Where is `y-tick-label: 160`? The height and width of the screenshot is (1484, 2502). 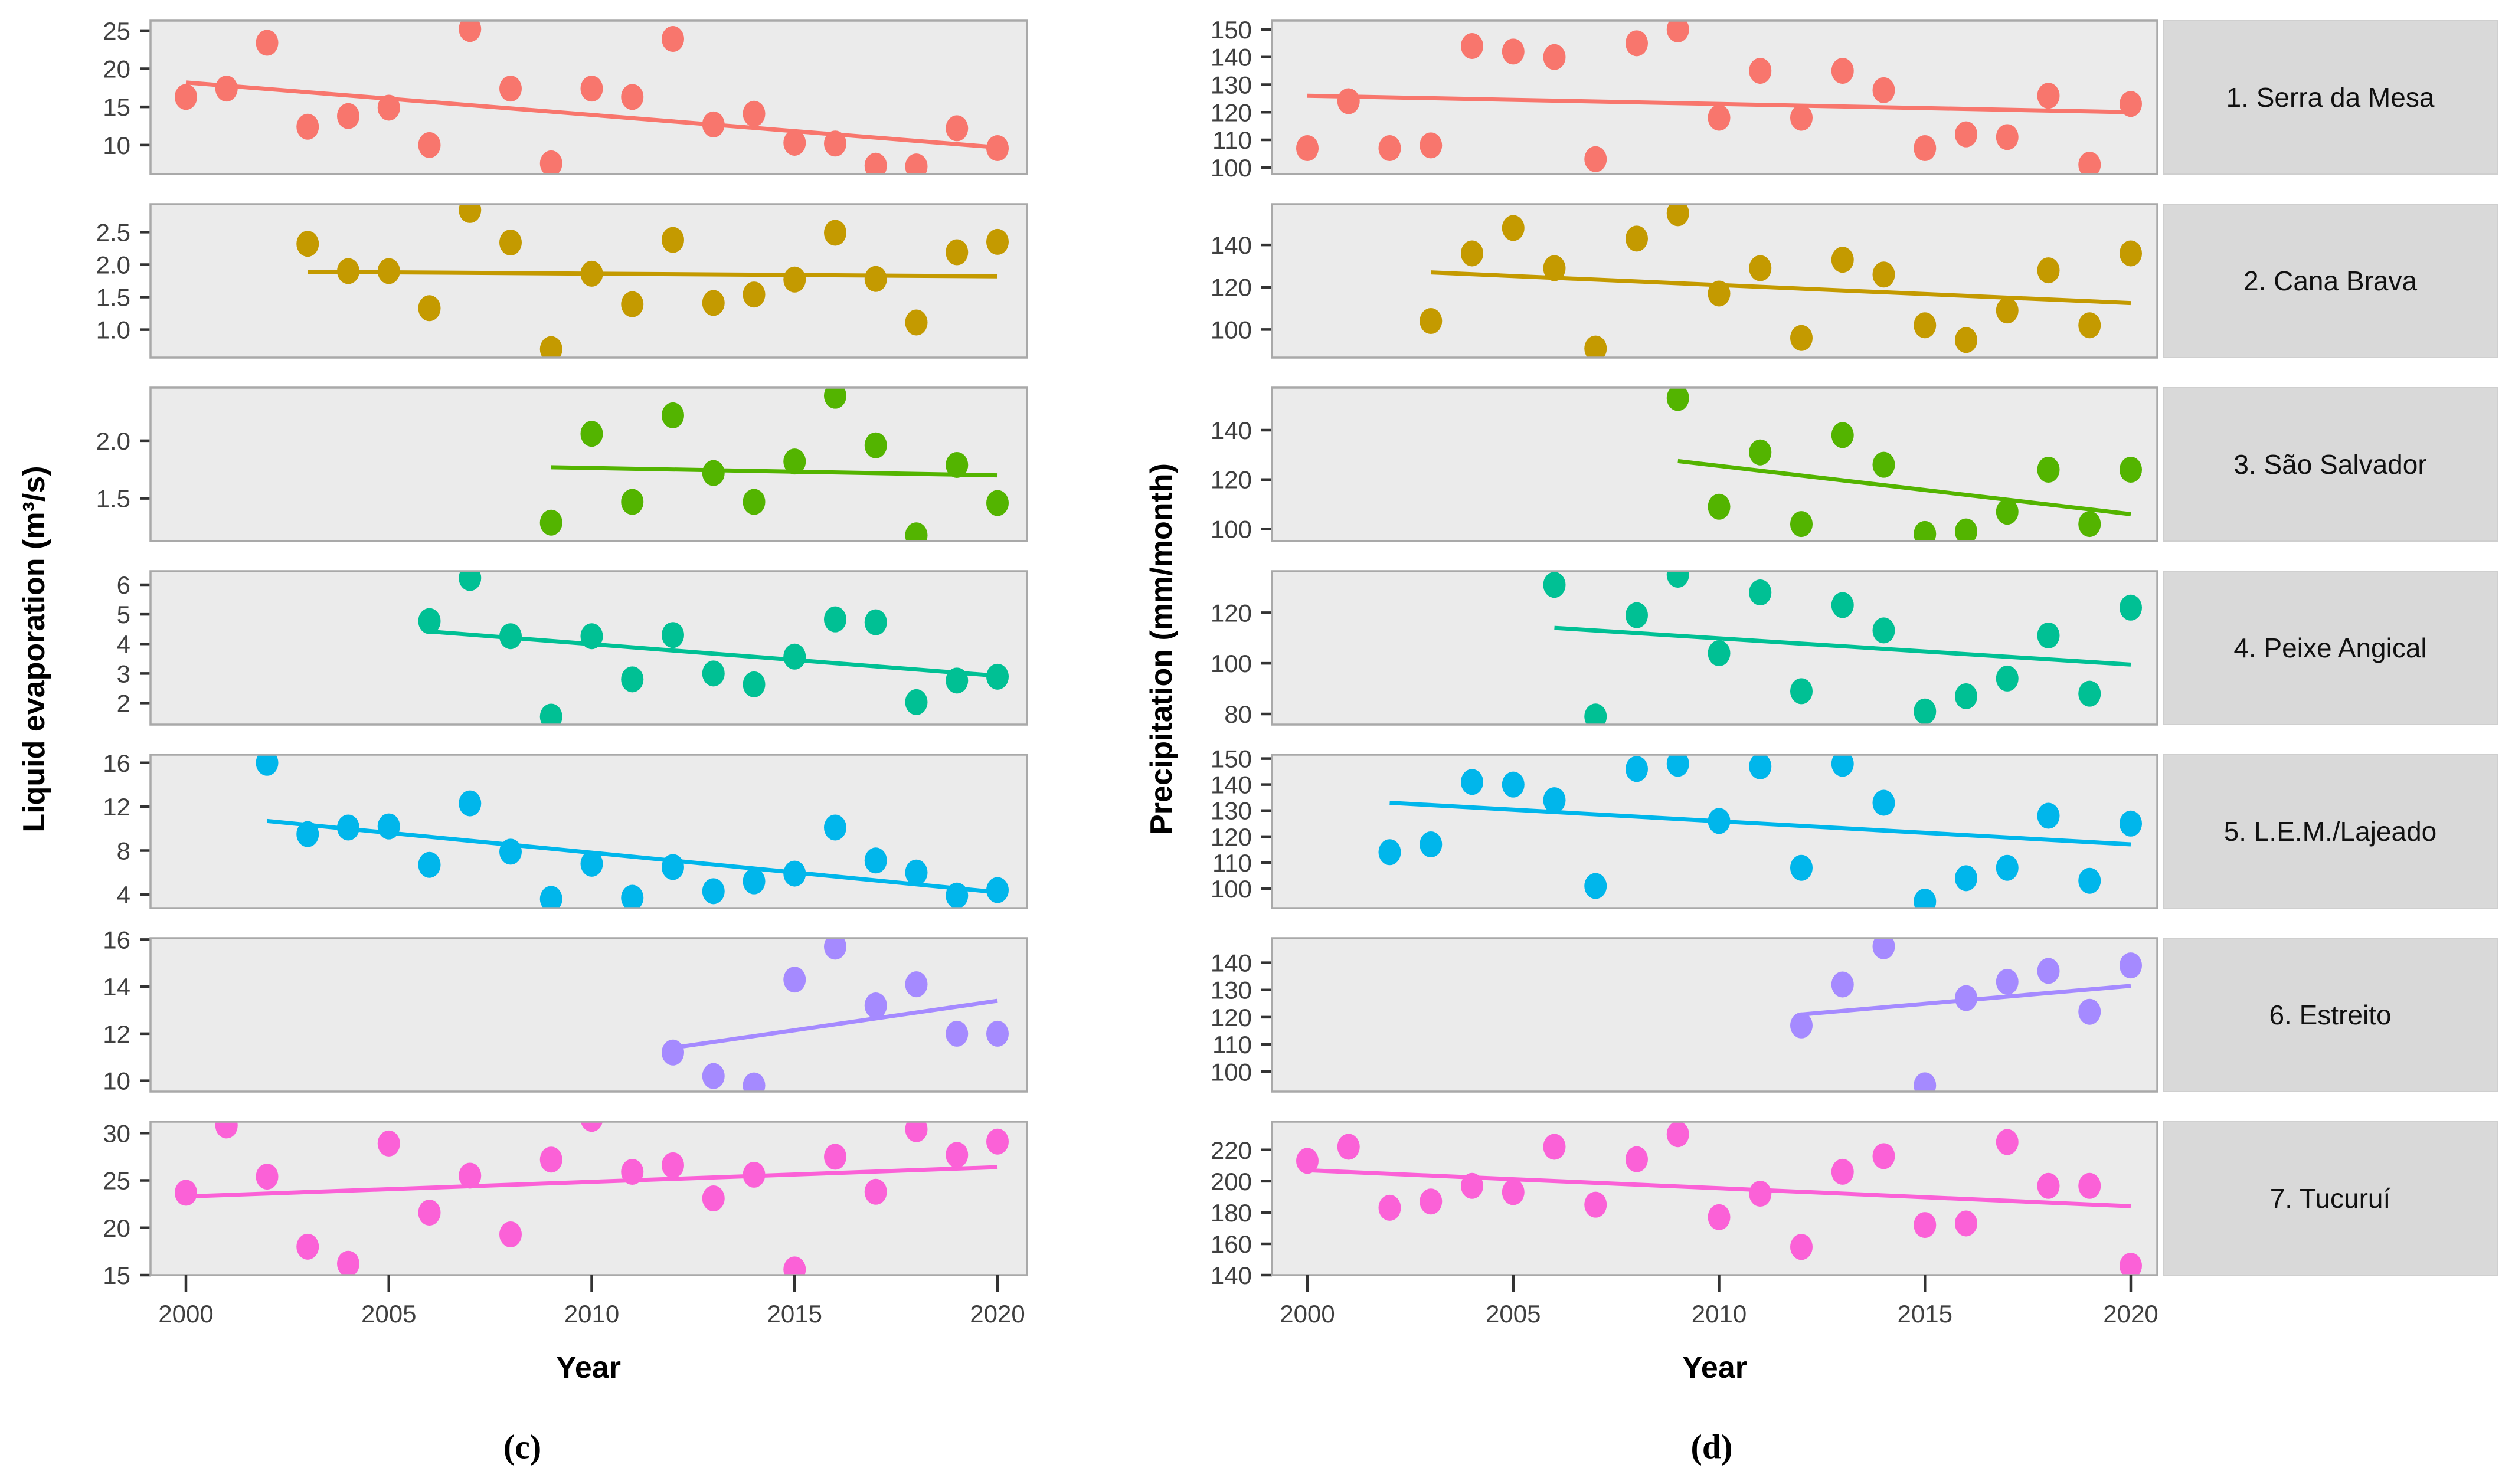
y-tick-label: 160 is located at coordinates (1231, 1244).